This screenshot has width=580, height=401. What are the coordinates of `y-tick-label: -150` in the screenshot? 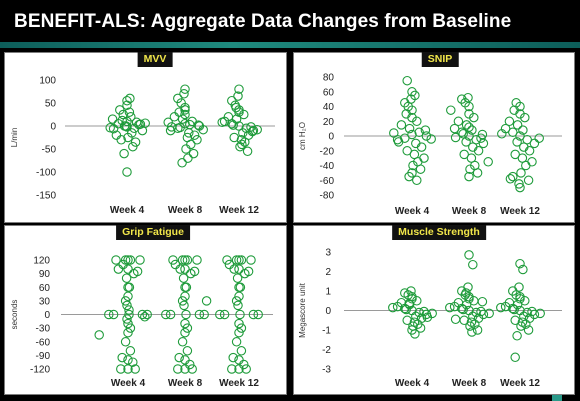 It's located at (46, 196).